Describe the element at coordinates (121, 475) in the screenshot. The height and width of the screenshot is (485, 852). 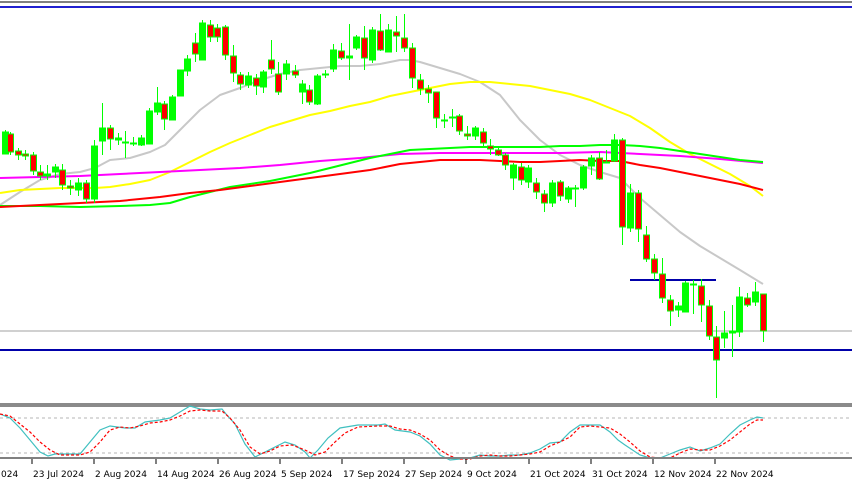
I see `x-tick-label: 2 Aug 2024` at that location.